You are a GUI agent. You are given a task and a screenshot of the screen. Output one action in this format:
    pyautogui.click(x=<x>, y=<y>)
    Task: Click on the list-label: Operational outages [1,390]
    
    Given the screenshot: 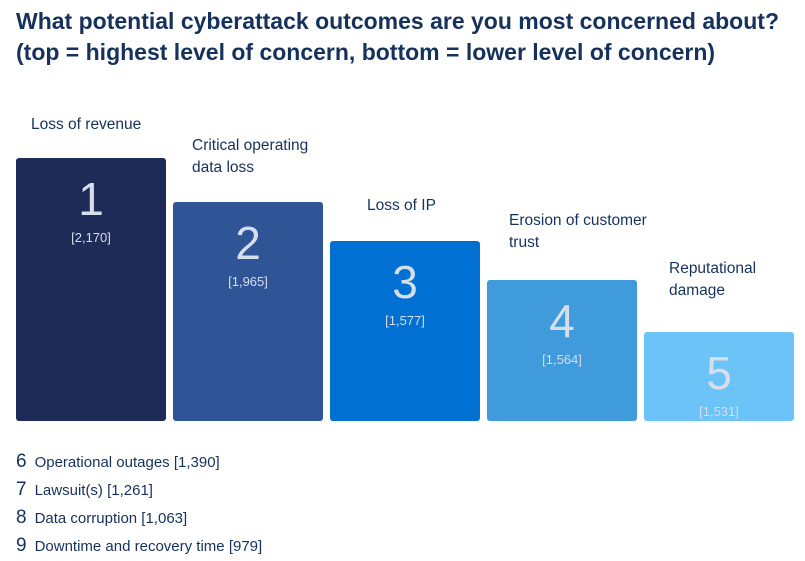 What is the action you would take?
    pyautogui.click(x=127, y=462)
    